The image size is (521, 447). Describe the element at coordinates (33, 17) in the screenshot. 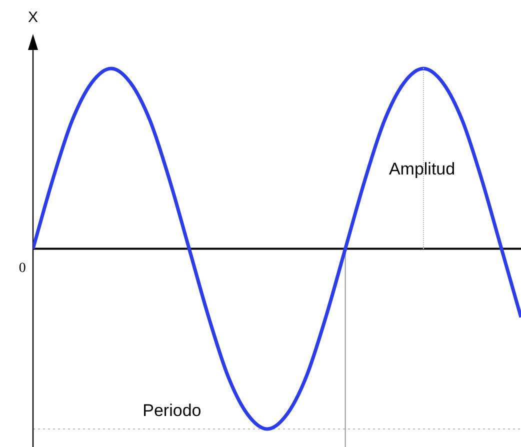

I see `y-axis-title: X` at that location.